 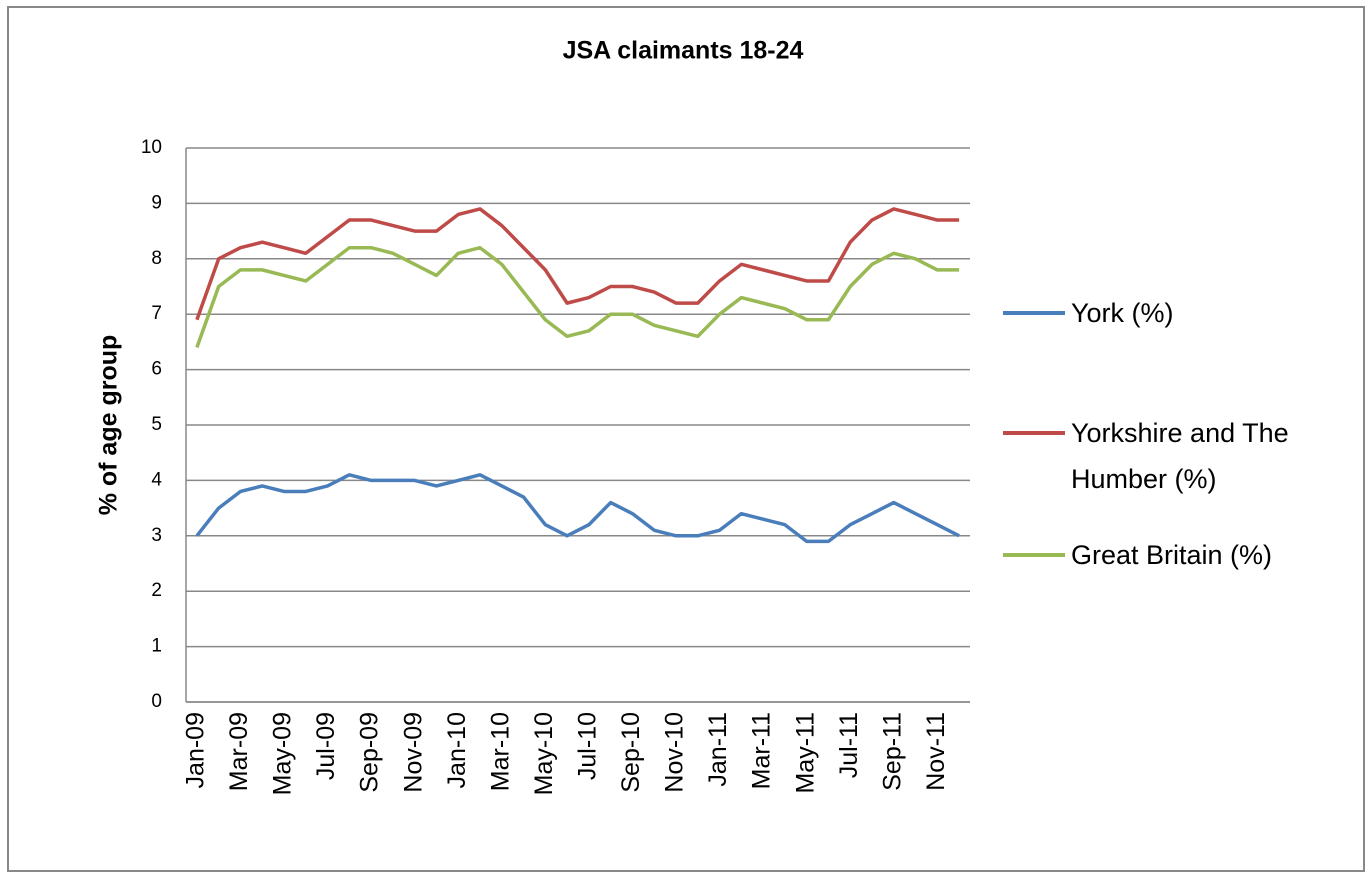 What do you see at coordinates (156, 479) in the screenshot?
I see `y-tick-label: 4` at bounding box center [156, 479].